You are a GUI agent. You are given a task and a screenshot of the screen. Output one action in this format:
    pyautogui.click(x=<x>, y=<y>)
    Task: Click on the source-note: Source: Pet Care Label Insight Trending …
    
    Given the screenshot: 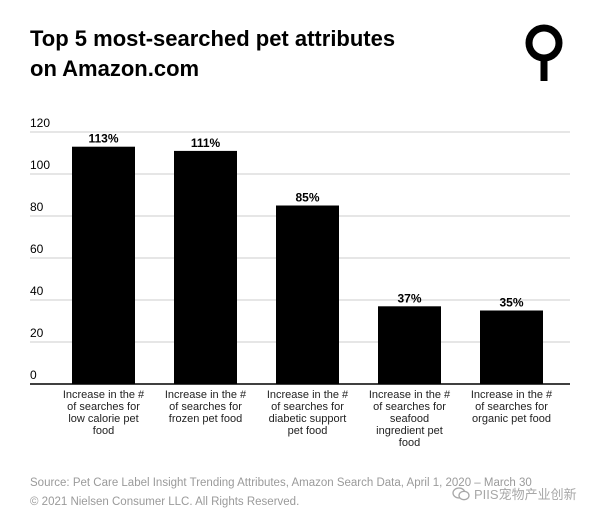 What is the action you would take?
    pyautogui.click(x=281, y=483)
    